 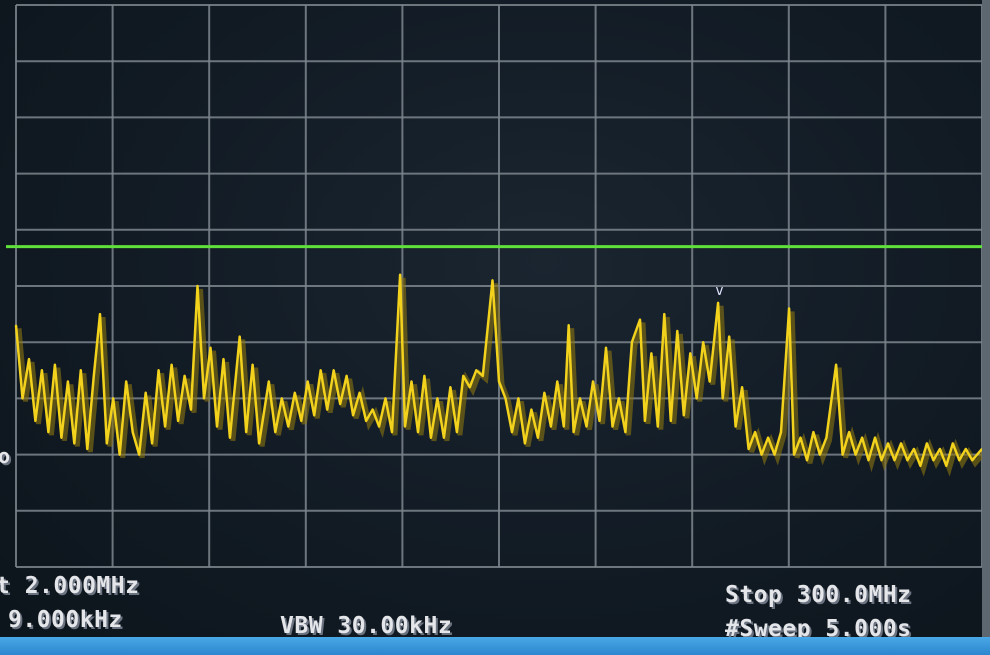 I want to click on marker-indicator: v, so click(x=719, y=291).